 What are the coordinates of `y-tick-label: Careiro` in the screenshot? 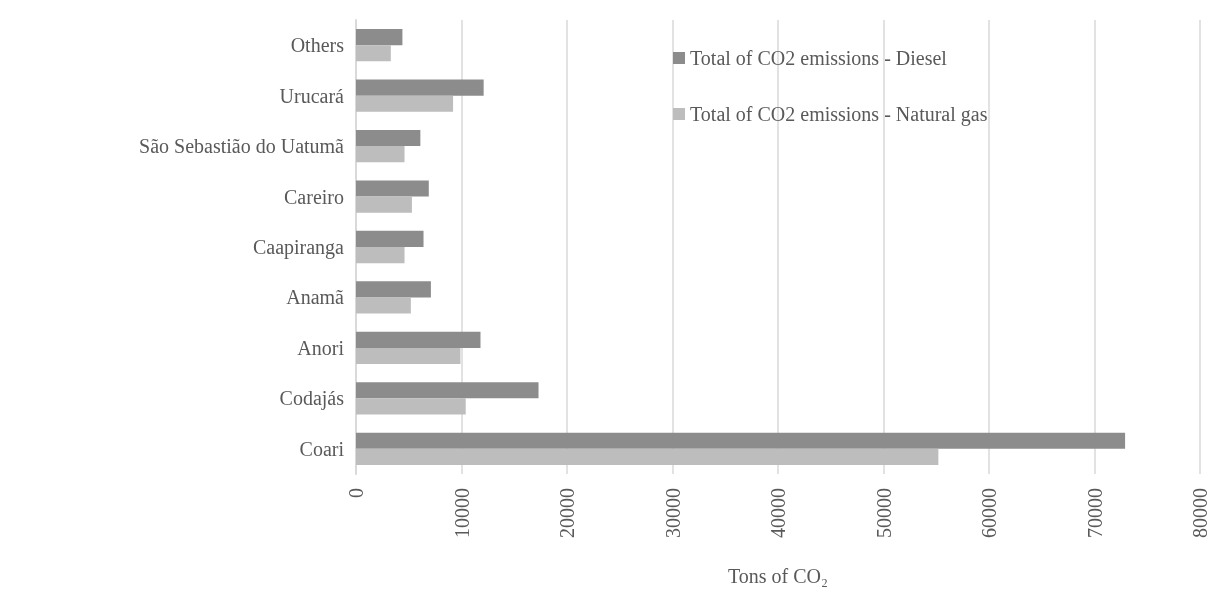 It's located at (314, 196).